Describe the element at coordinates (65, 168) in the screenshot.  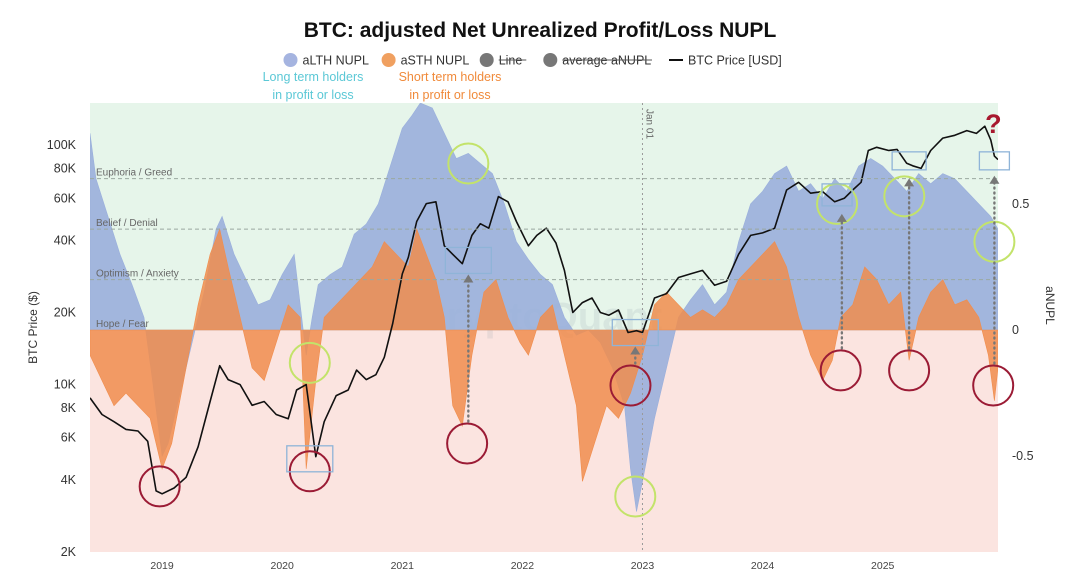
I see `y-left-tick-label: 80K` at that location.